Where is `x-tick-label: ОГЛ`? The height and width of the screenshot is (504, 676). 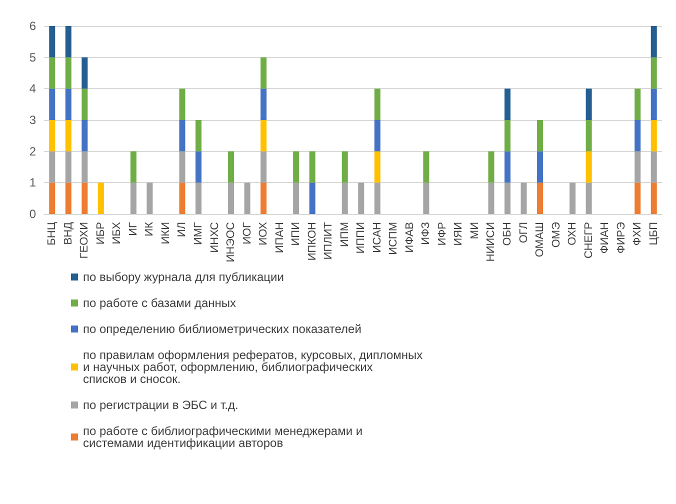 x-tick-label: ОГЛ is located at coordinates (524, 233).